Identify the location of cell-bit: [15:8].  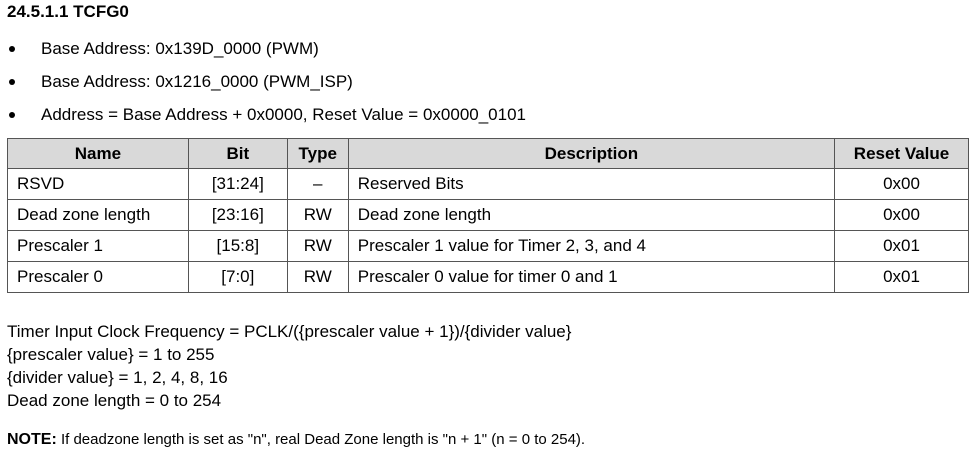
(237, 246).